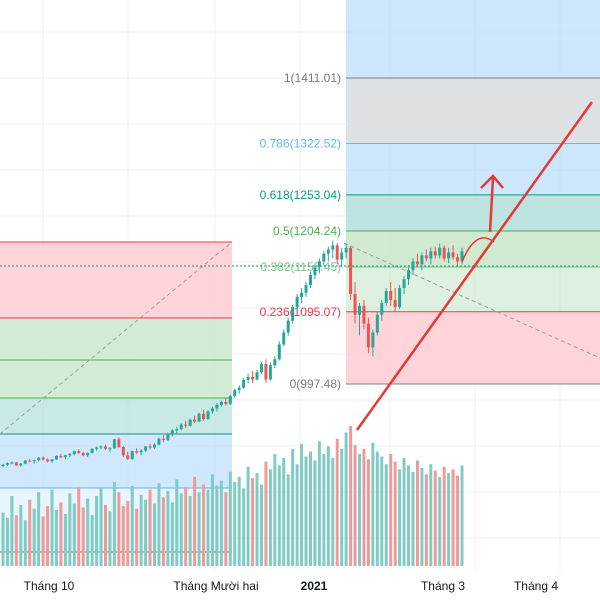  Describe the element at coordinates (312, 78) in the screenshot. I see `fib-level-label: 1(1411.01)` at that location.